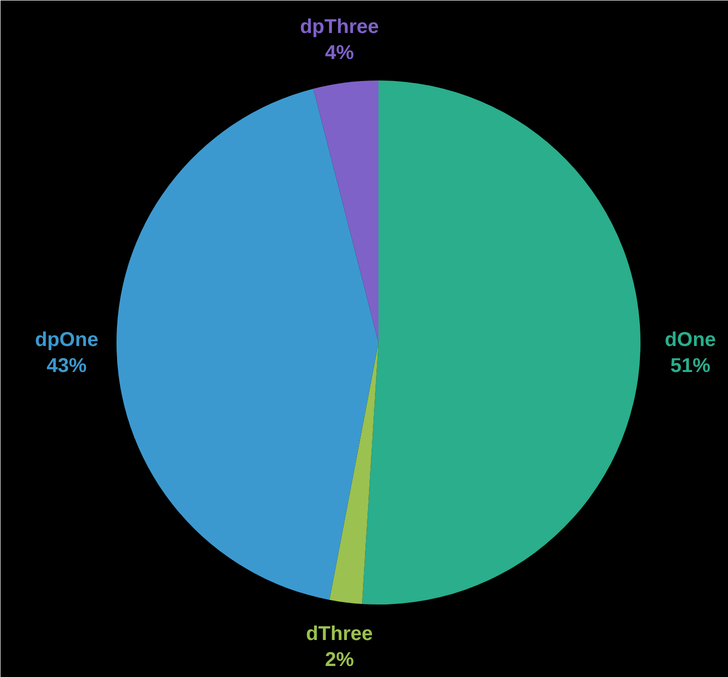  Describe the element at coordinates (339, 27) in the screenshot. I see `slice-label: dpThree` at that location.